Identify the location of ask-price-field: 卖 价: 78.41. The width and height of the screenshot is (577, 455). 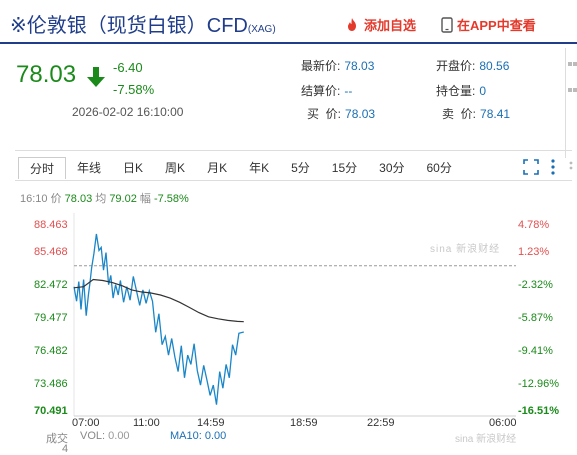
(476, 113).